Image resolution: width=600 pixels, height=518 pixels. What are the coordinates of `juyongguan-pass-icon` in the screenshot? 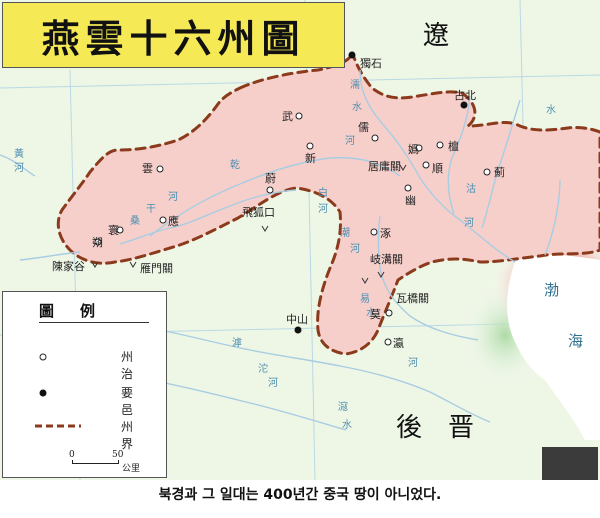 It's located at (403, 167).